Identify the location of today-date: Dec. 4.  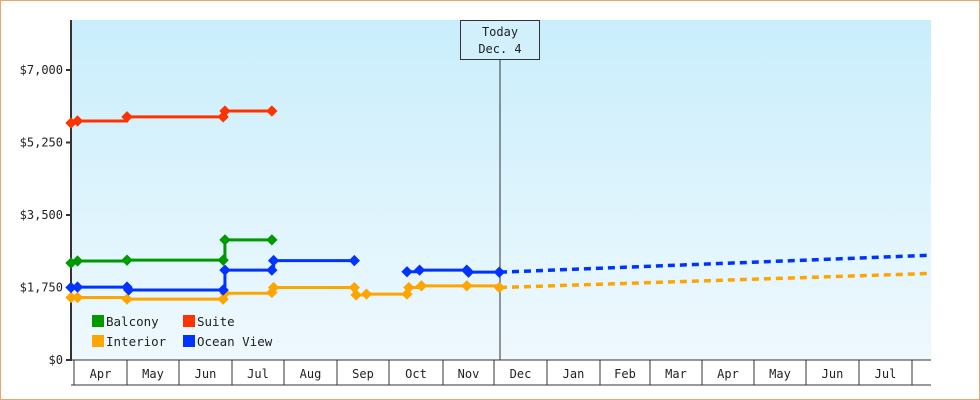
(500, 49).